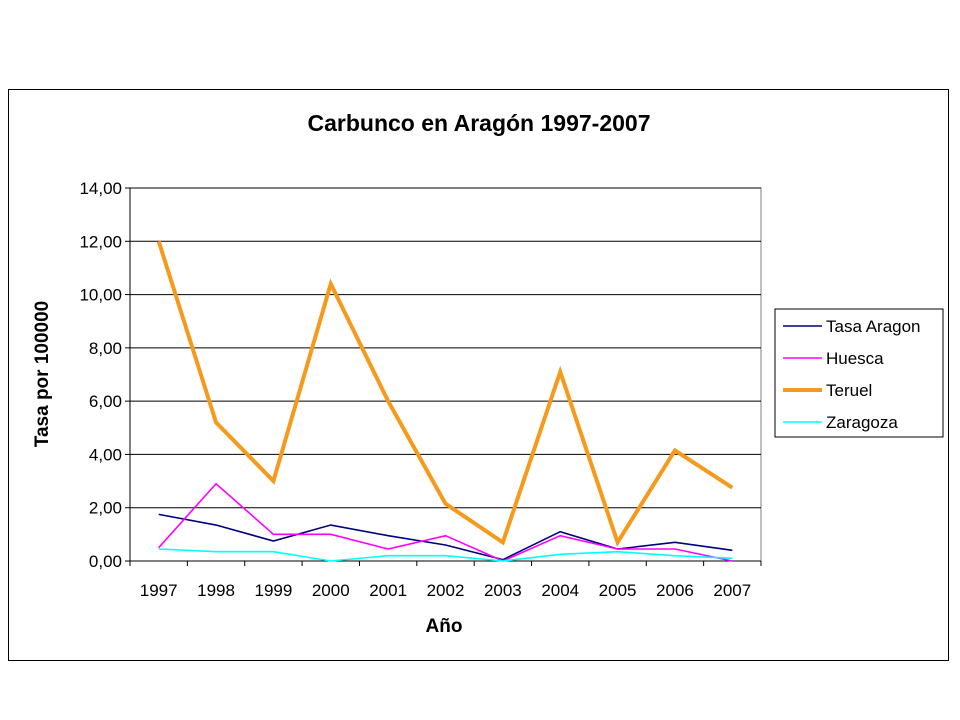 Image resolution: width=960 pixels, height=720 pixels. Describe the element at coordinates (105, 454) in the screenshot. I see `y-tick-label: 4,00` at that location.